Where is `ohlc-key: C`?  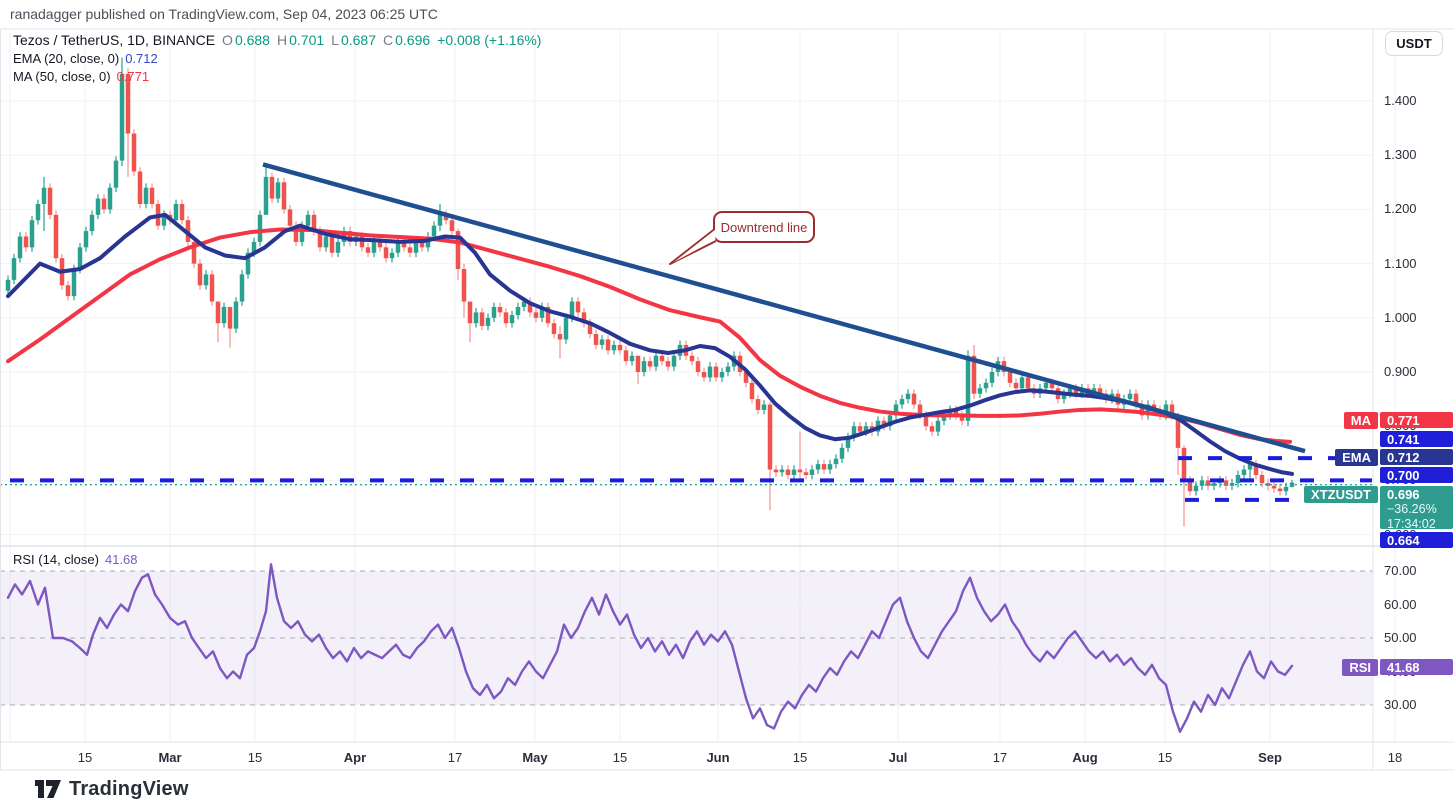
ohlc-key: C is located at coordinates (388, 40).